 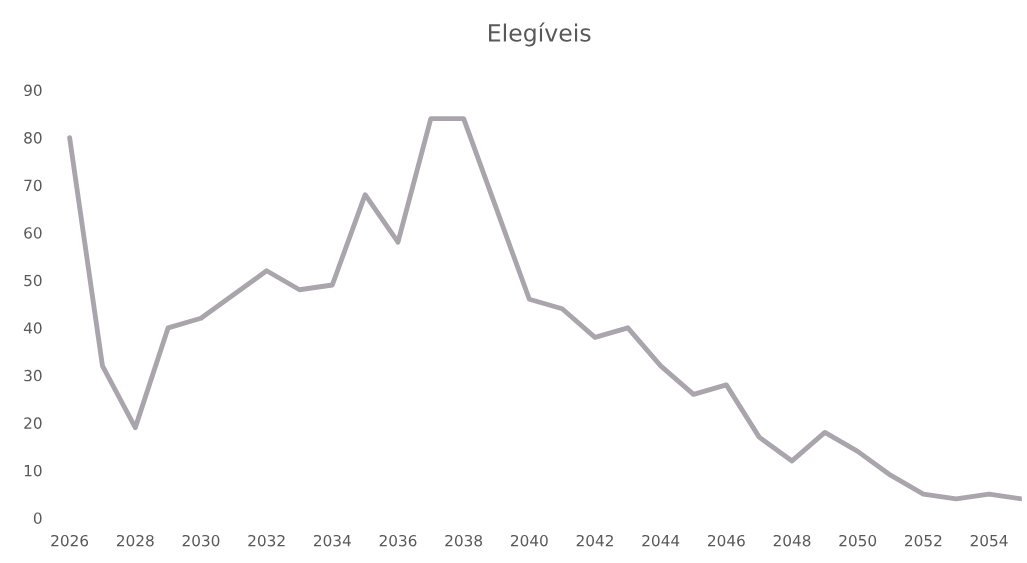 What do you see at coordinates (540, 34) in the screenshot?
I see `chart-title: Elegíveis` at bounding box center [540, 34].